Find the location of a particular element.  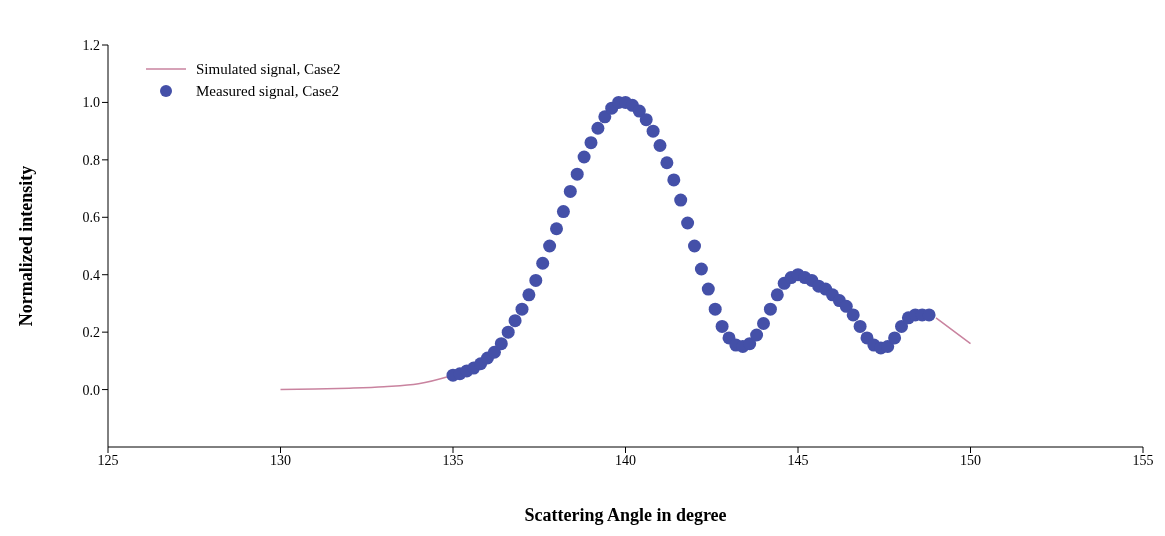

x-tick-label: 155 is located at coordinates (1143, 460).